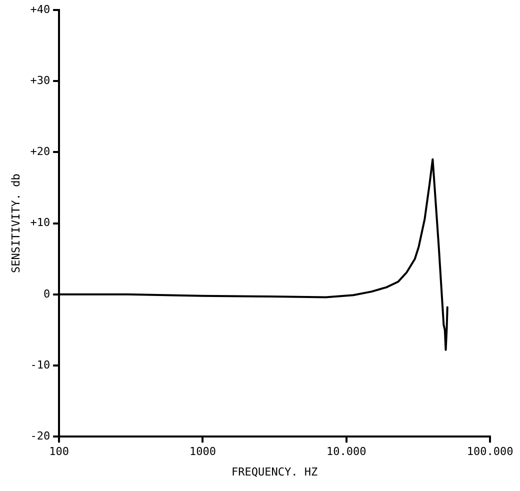  What do you see at coordinates (40, 223) in the screenshot?
I see `y-tick-label: +10` at bounding box center [40, 223].